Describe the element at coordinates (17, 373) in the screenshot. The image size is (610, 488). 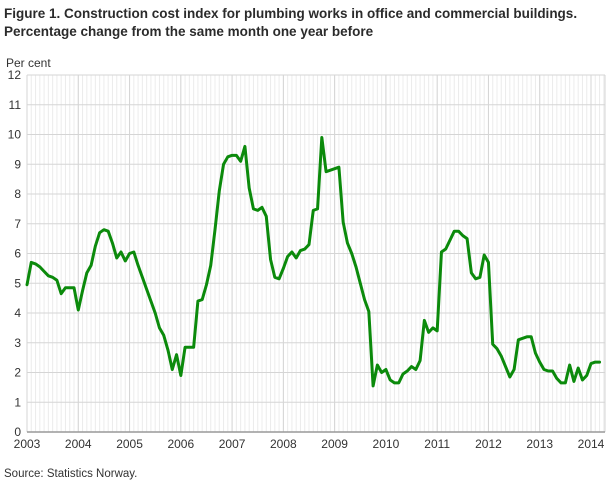
I see `y-tick-label: 2` at that location.